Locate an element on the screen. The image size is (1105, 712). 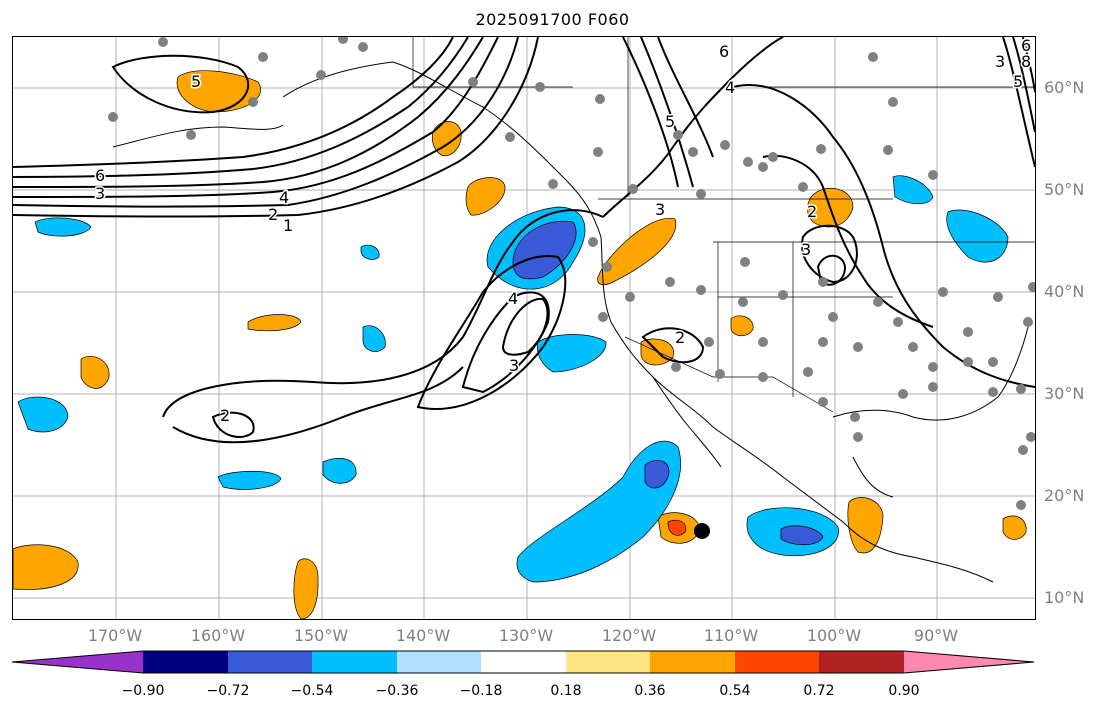
map-title: 2025091700 F060 is located at coordinates (552, 19).